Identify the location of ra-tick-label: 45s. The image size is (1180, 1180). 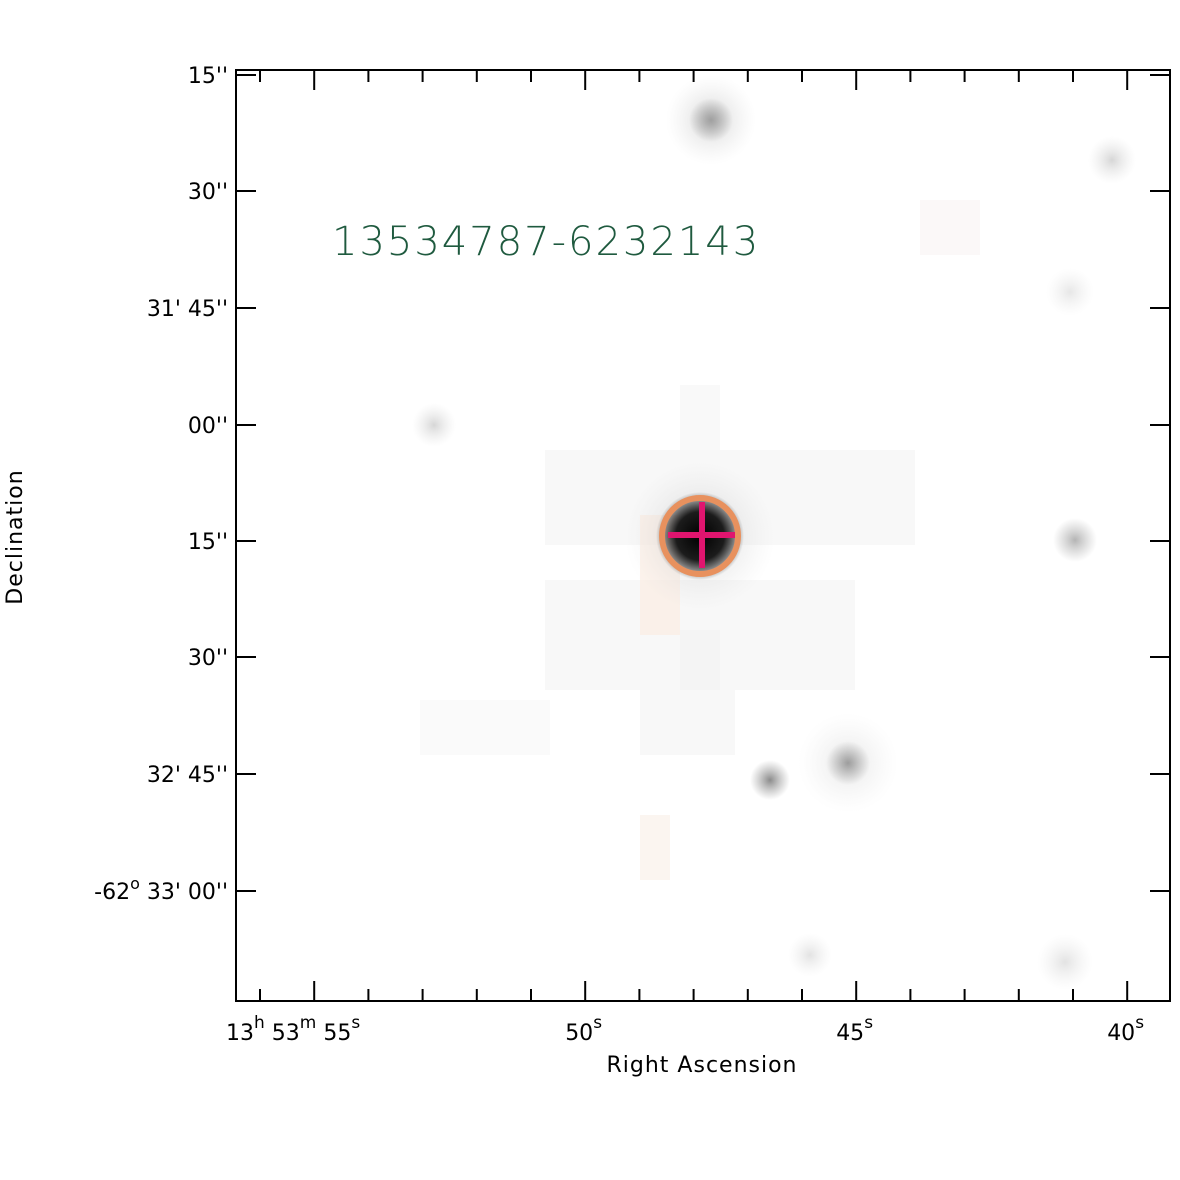
(854, 1029).